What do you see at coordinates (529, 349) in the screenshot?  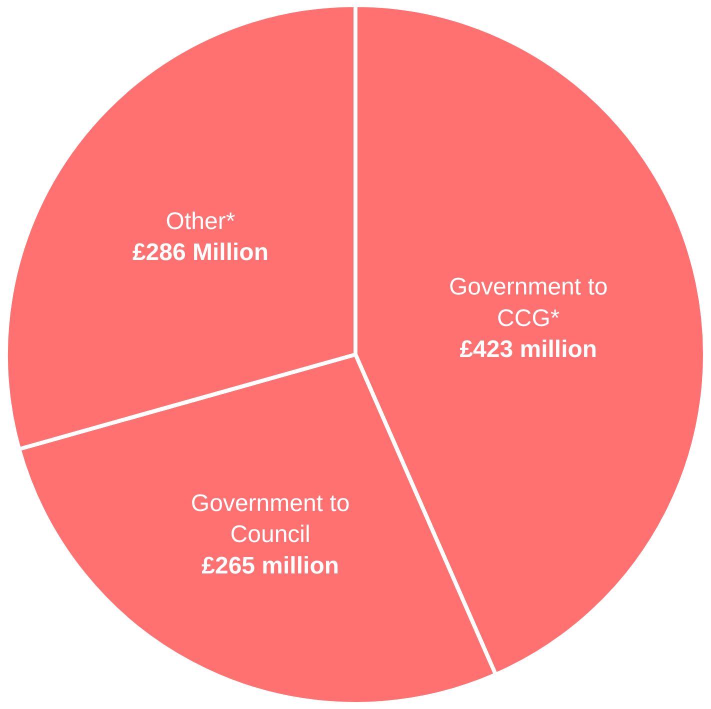 I see `data-label: £423 million` at bounding box center [529, 349].